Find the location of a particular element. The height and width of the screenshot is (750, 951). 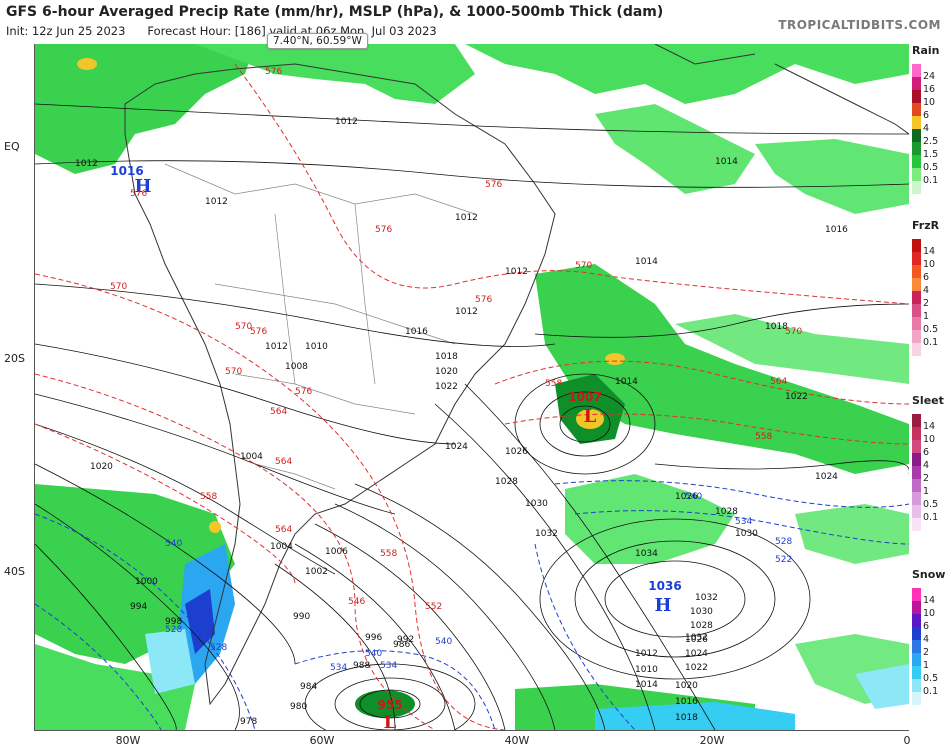

legend-rain-tick: 1.5 is located at coordinates (931, 154).